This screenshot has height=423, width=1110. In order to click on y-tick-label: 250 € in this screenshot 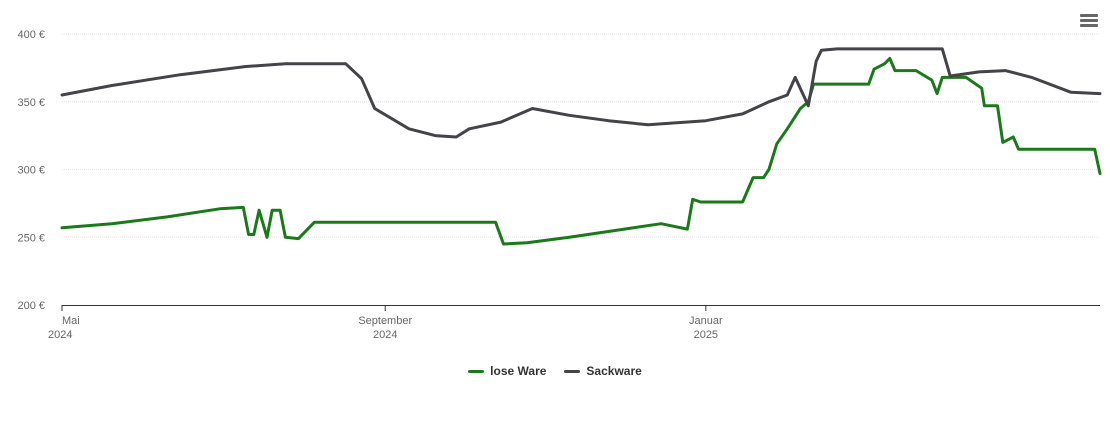, I will do `click(31, 238)`.